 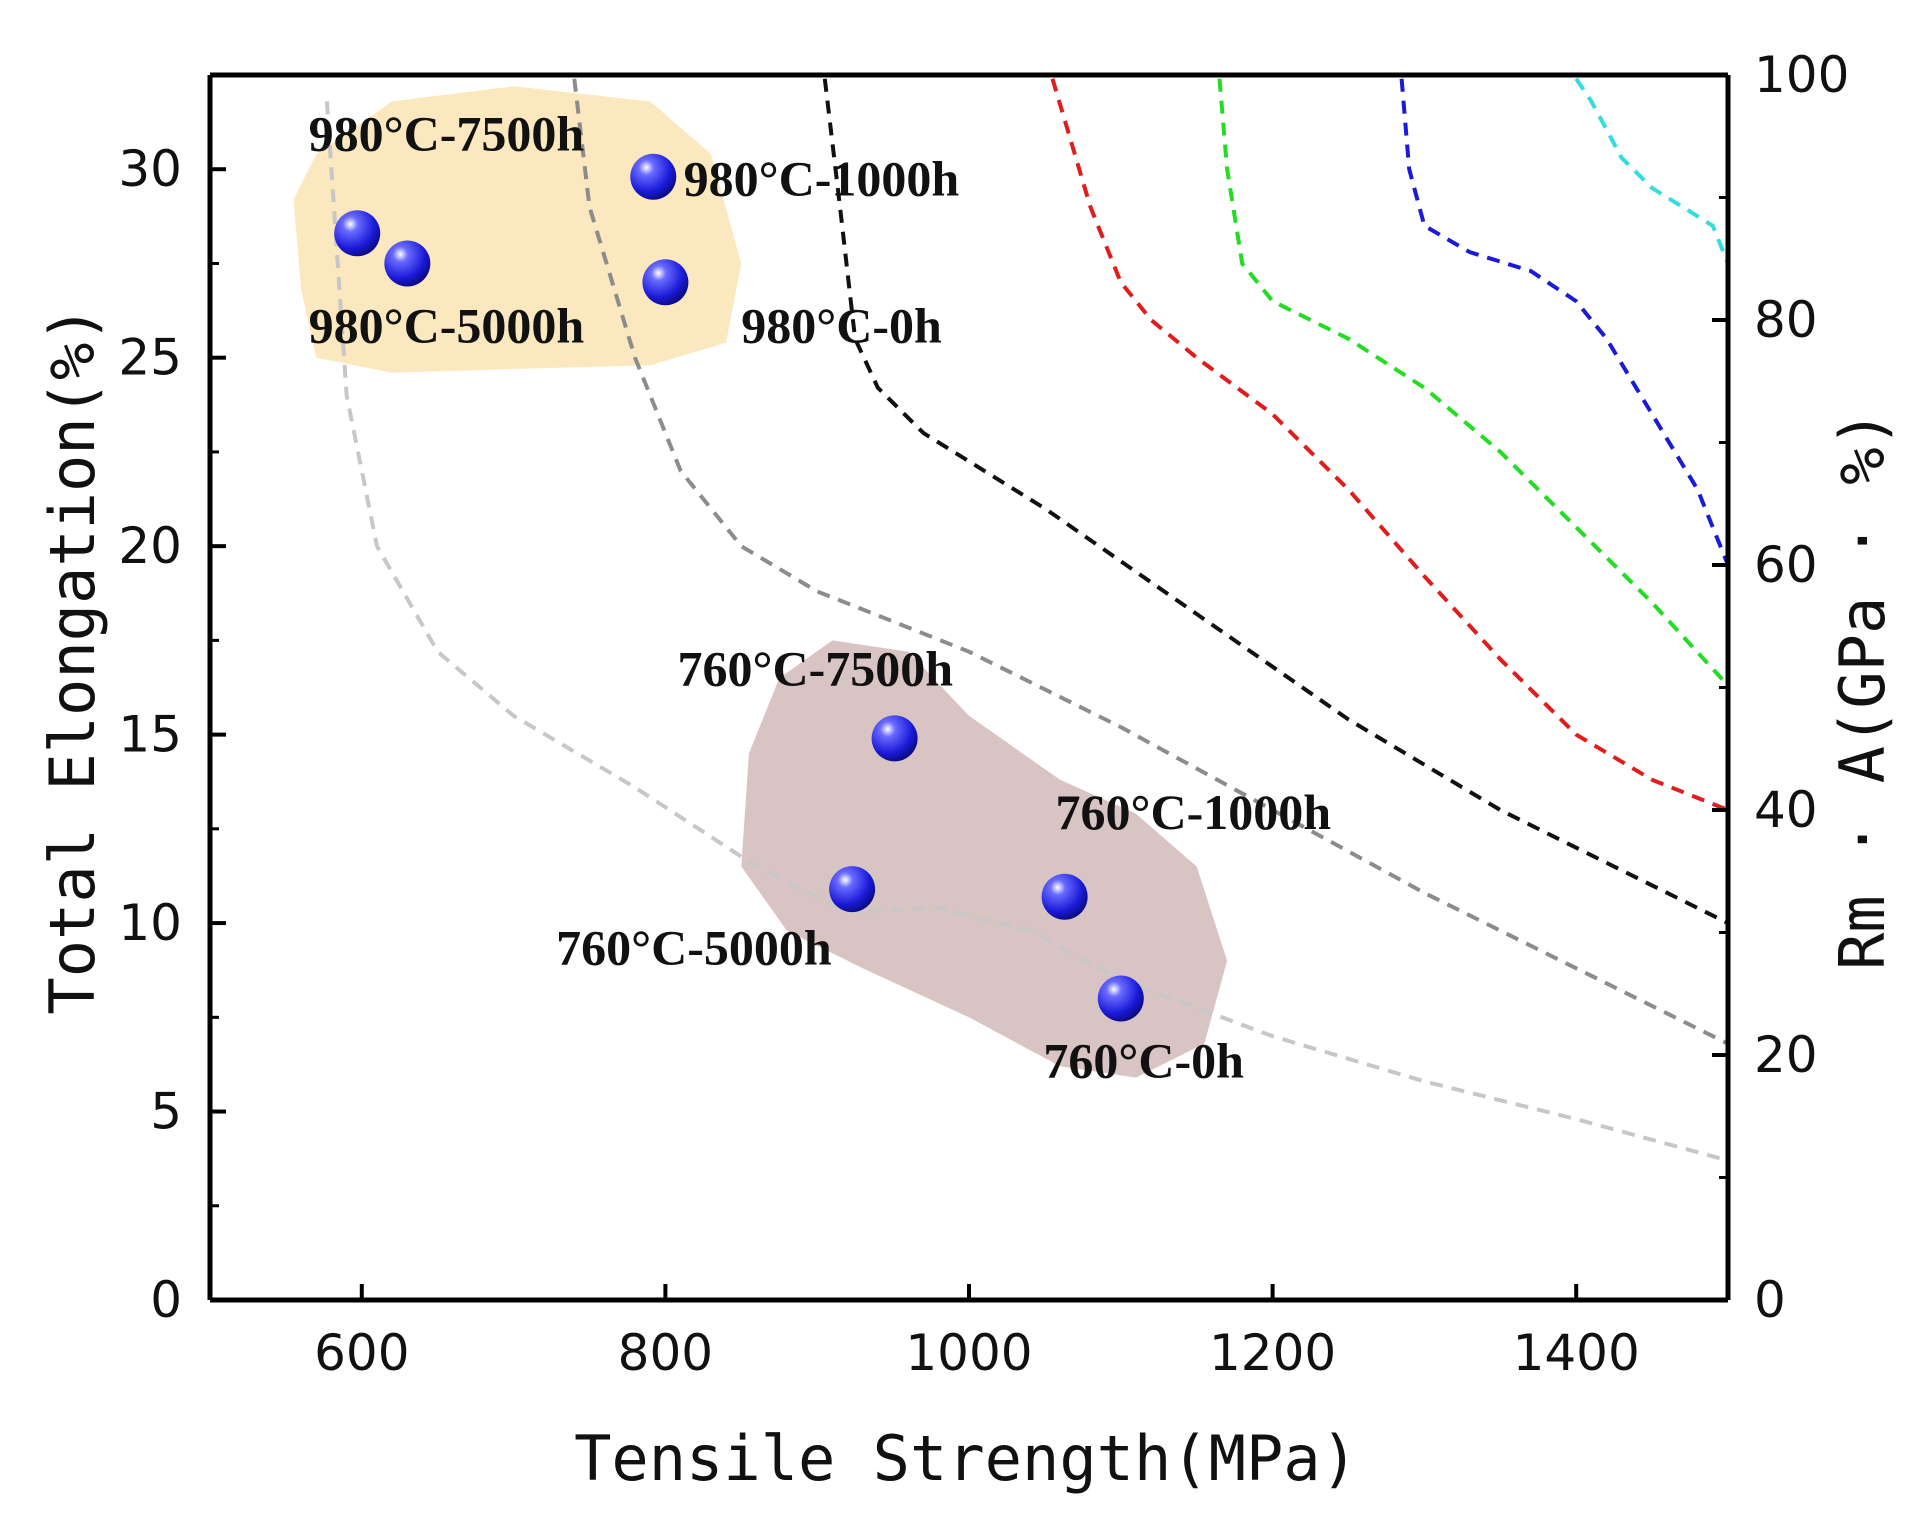 What do you see at coordinates (150, 923) in the screenshot?
I see `y-tick-label: 10` at bounding box center [150, 923].